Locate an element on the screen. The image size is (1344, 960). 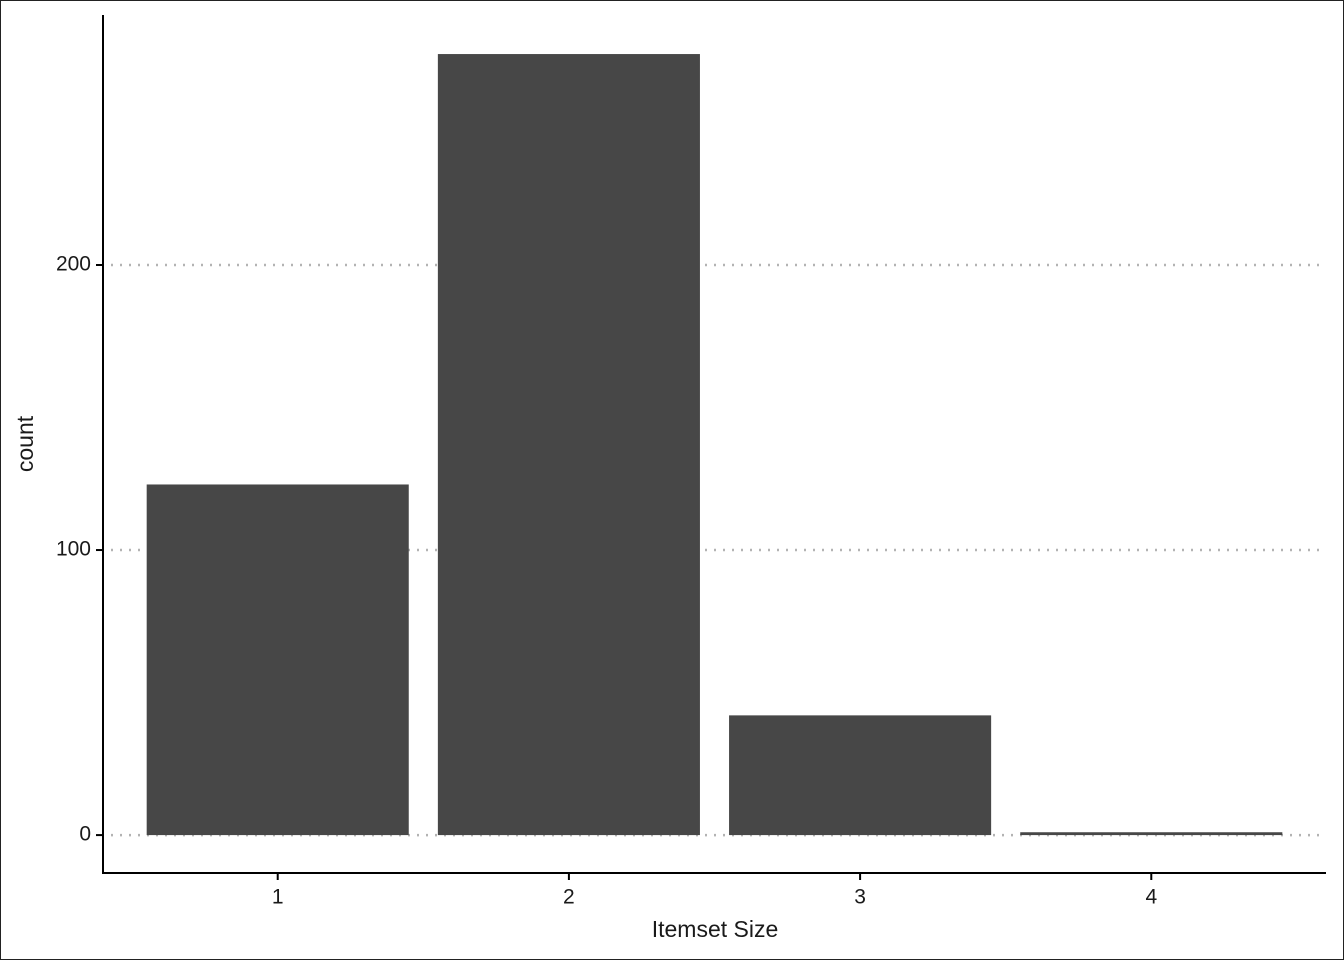
x-axis-title: Itemset Size is located at coordinates (715, 929).